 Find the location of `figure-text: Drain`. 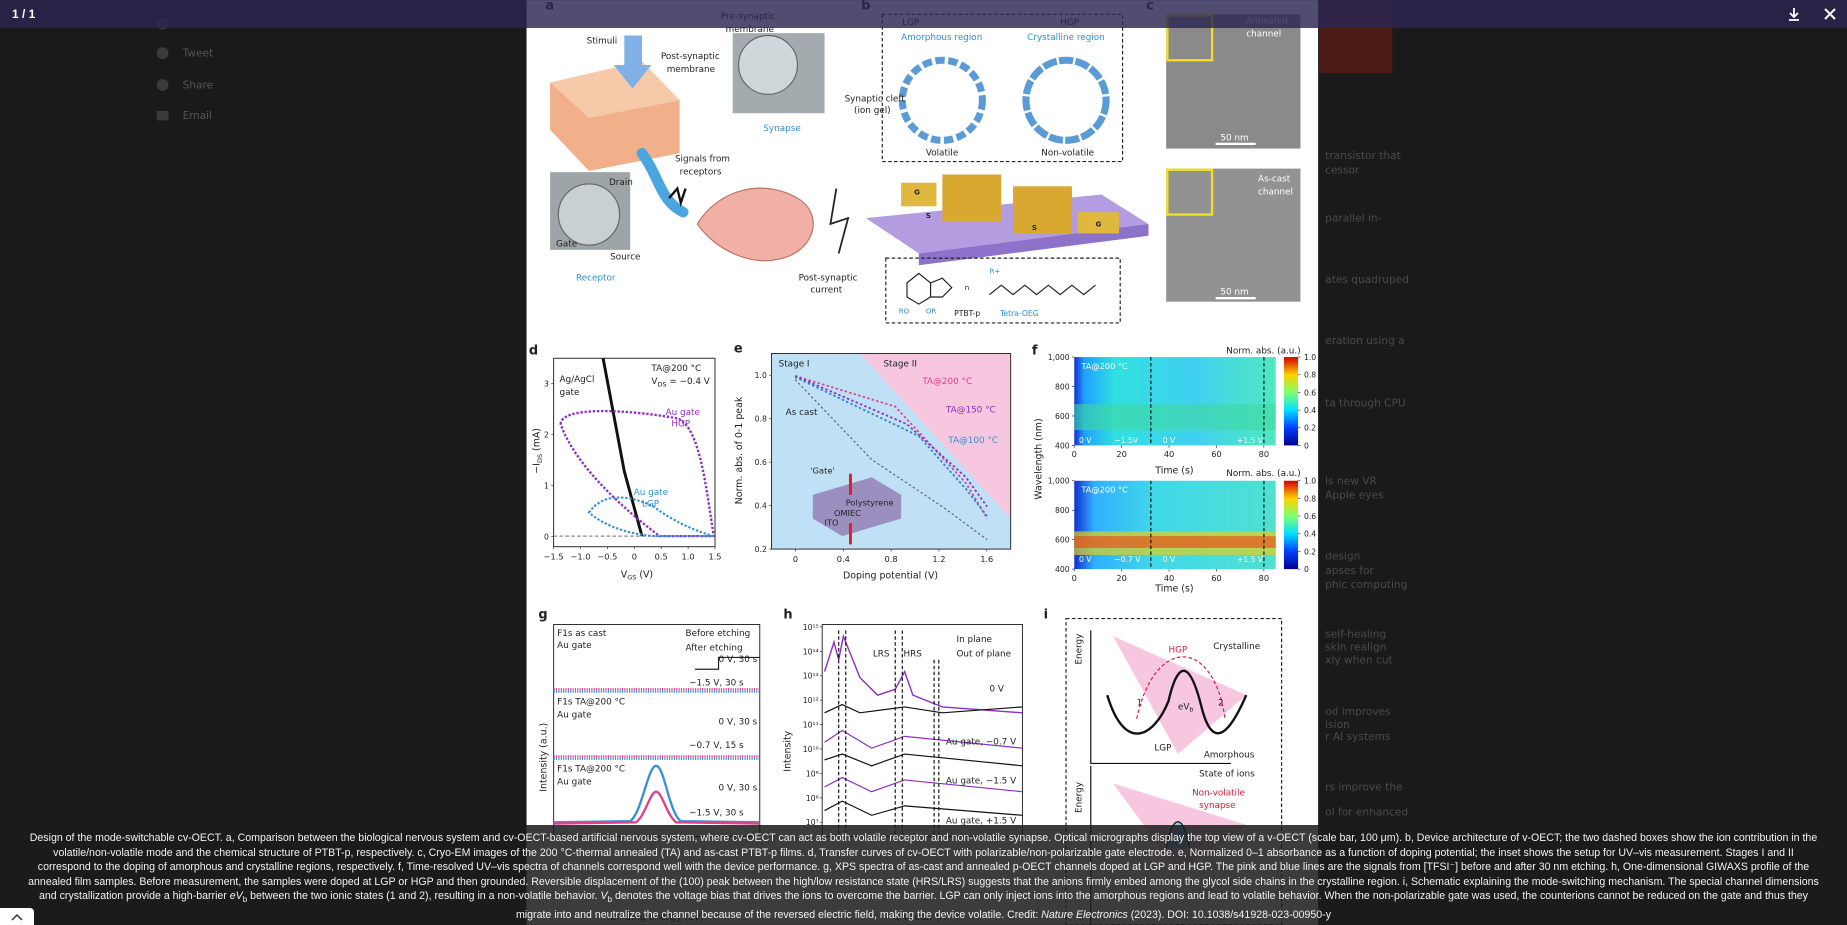

figure-text: Drain is located at coordinates (621, 183).